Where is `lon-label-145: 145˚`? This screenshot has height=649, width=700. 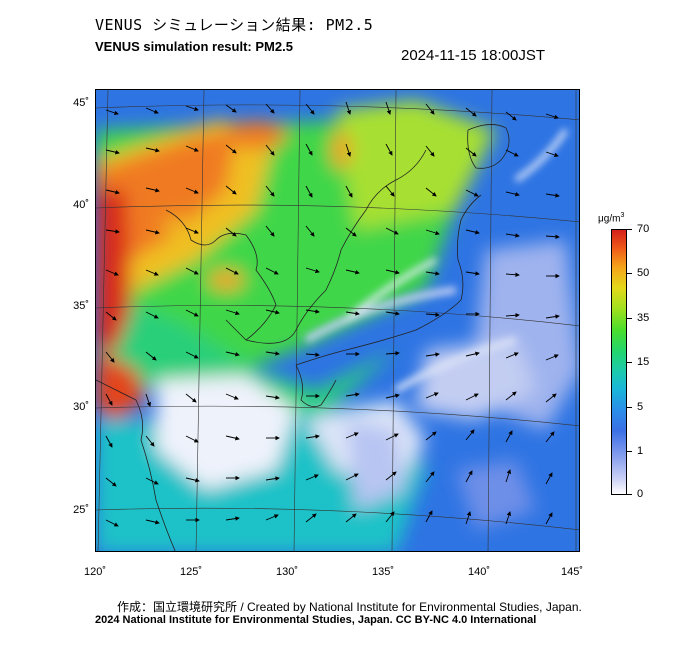
lon-label-145: 145˚ is located at coordinates (572, 572).